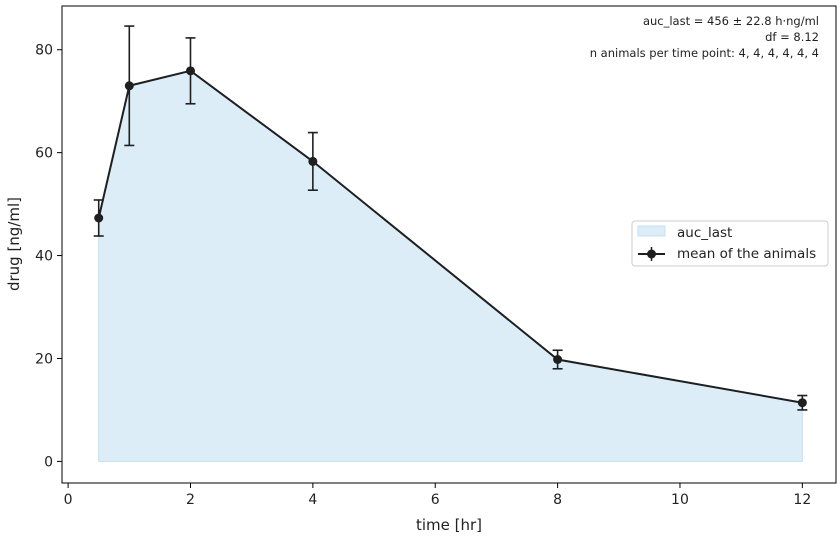 The width and height of the screenshot is (840, 540). What do you see at coordinates (557, 500) in the screenshot?
I see `x-tick-label: 8` at bounding box center [557, 500].